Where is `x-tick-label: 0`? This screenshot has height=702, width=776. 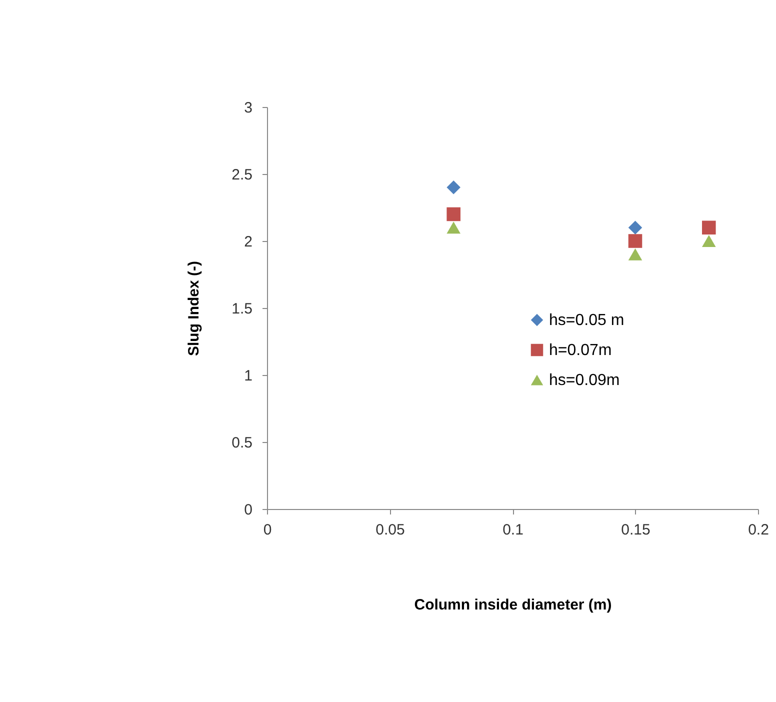 x-tick-label: 0 is located at coordinates (267, 530).